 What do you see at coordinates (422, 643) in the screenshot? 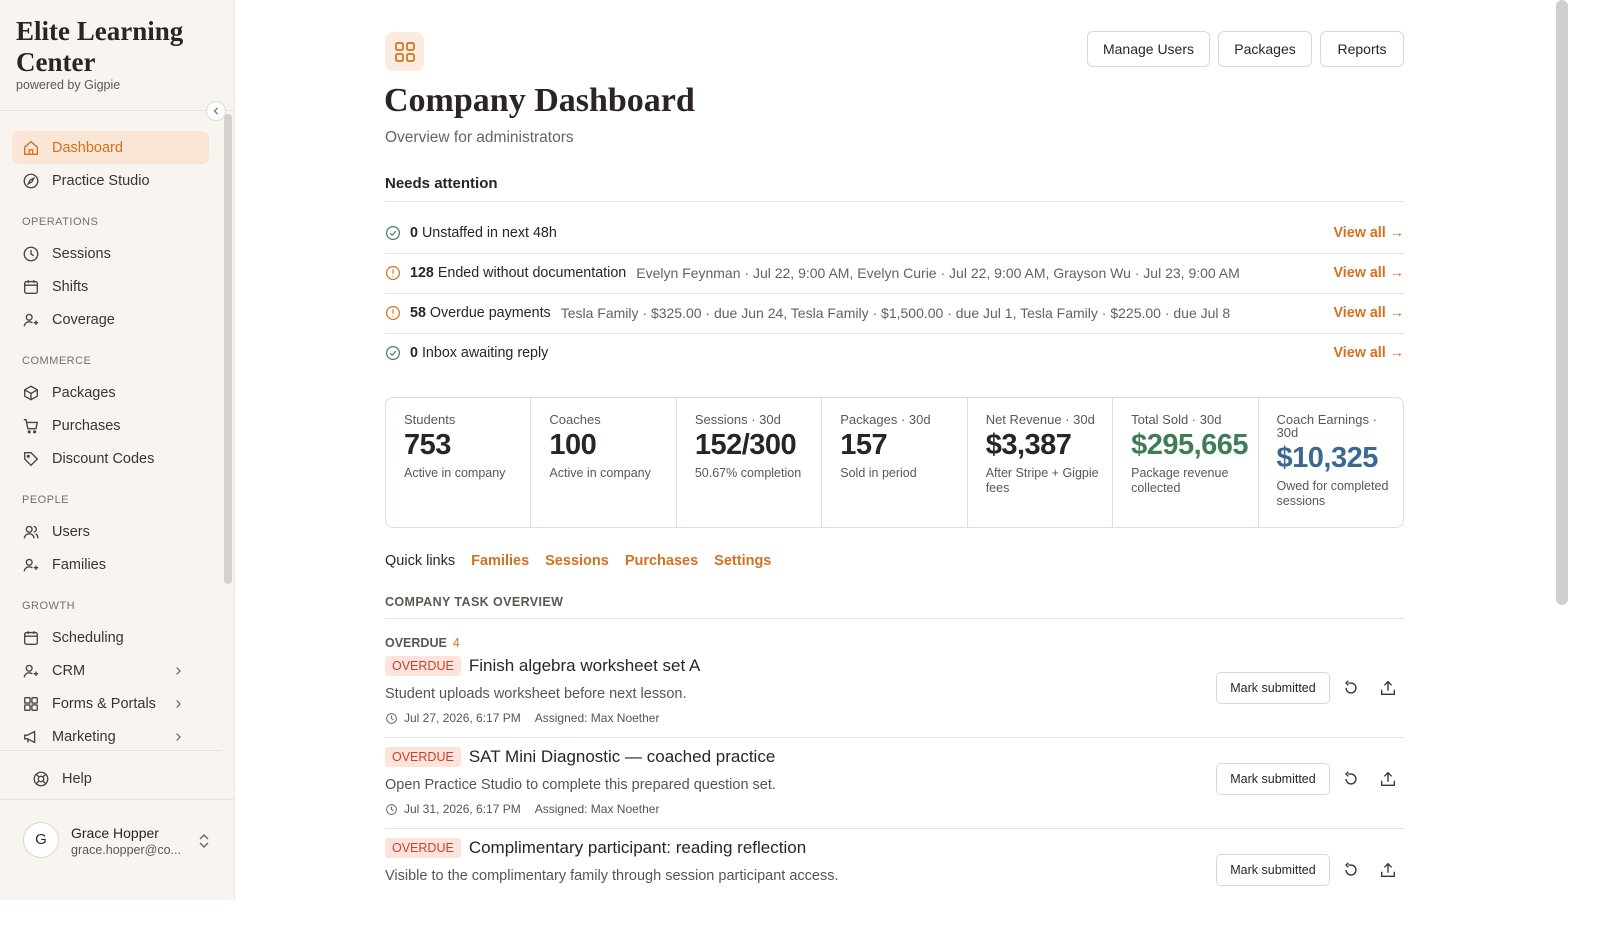
I see `task-group: OVERDUE 4` at bounding box center [422, 643].